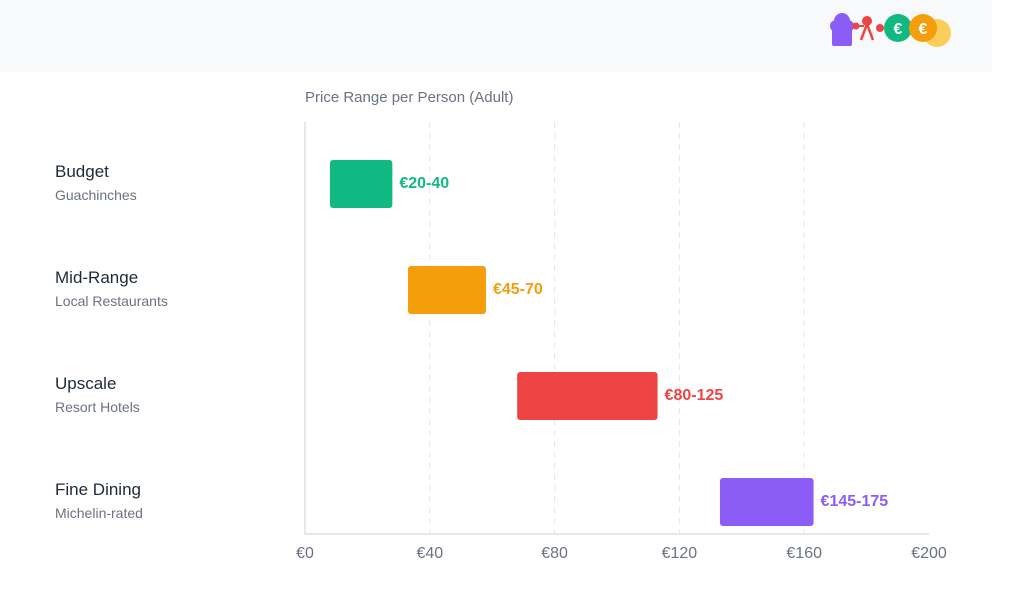  I want to click on category-label-group: Mid-Range Local Restaurants, so click(111, 288).